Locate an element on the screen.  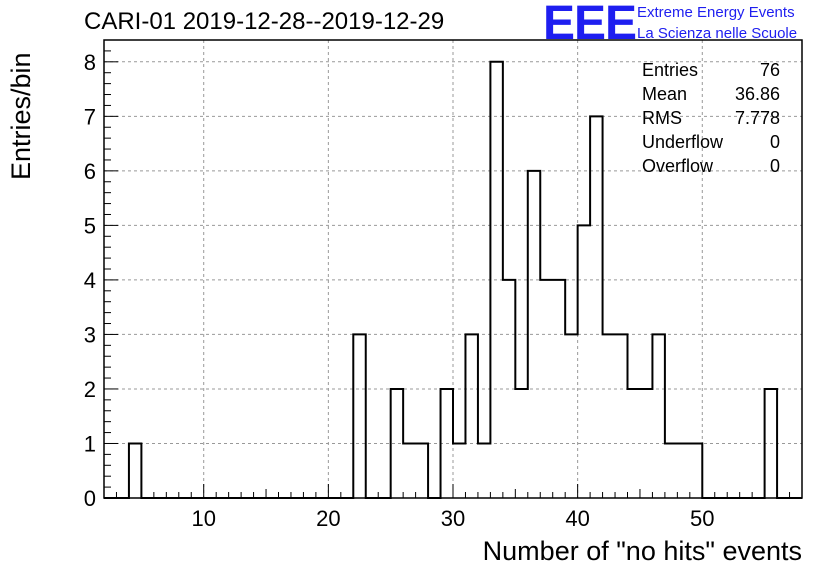
stat-label: RMS is located at coordinates (662, 118).